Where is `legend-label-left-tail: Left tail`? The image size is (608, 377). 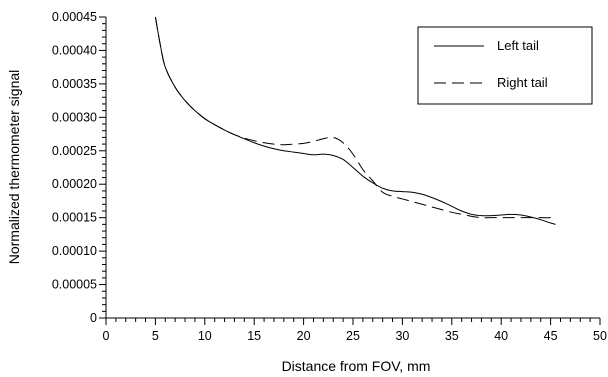 legend-label-left-tail: Left tail is located at coordinates (518, 45).